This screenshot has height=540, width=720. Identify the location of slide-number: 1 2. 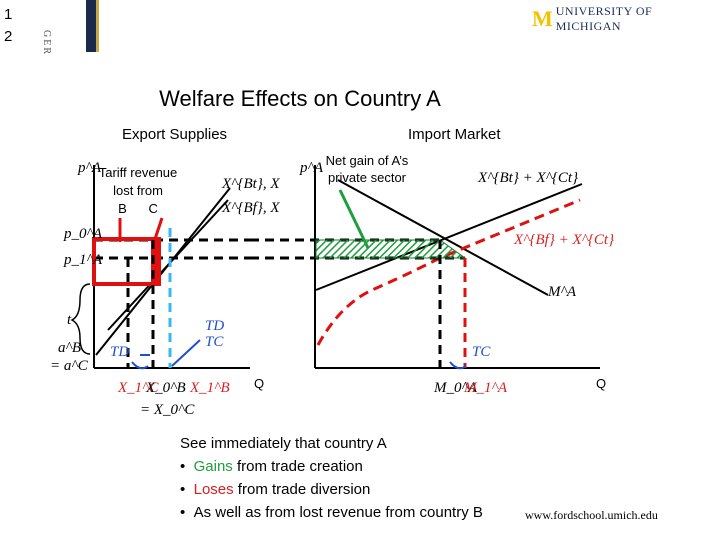
(8, 25).